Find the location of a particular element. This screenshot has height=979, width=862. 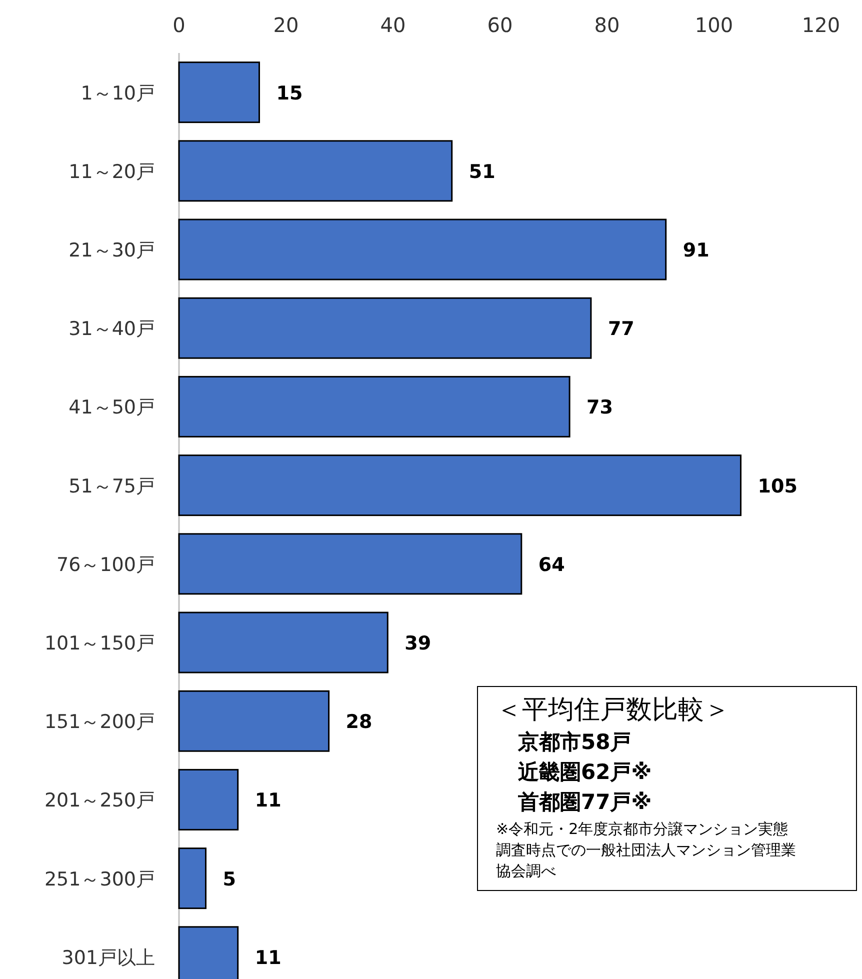

x-tick-label: 100 is located at coordinates (714, 25).